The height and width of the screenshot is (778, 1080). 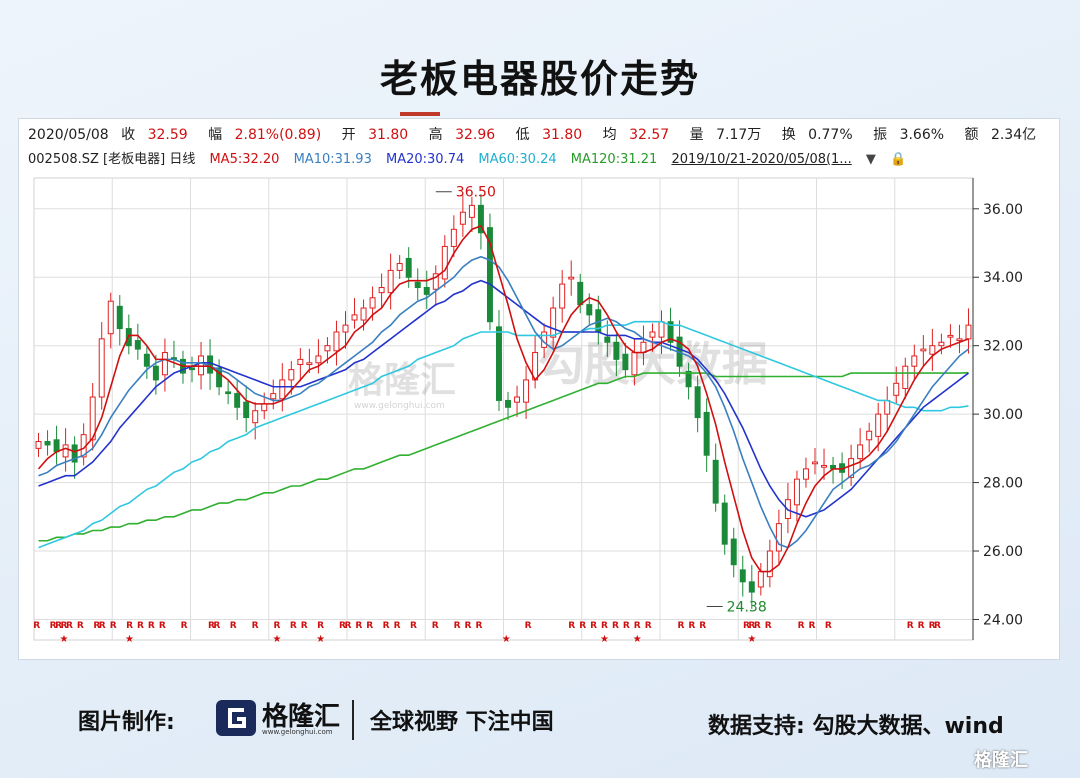 What do you see at coordinates (747, 607) in the screenshot?
I see `annotation-label: 24.38` at bounding box center [747, 607].